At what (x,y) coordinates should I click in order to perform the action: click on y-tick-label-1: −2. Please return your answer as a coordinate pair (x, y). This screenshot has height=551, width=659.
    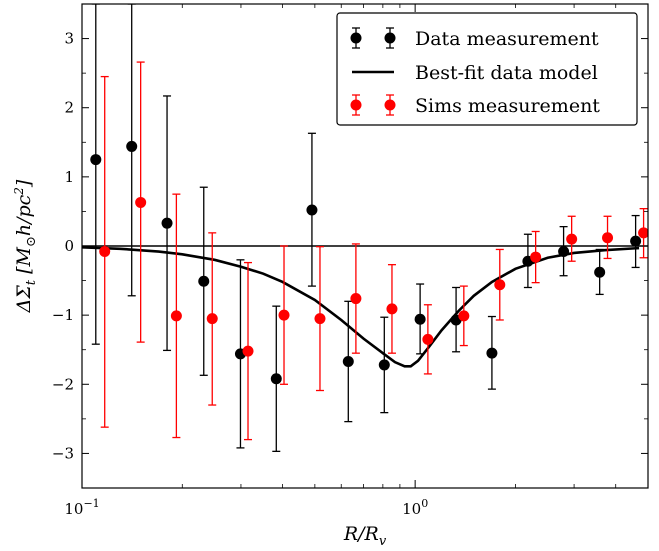
    Looking at the image, I should click on (63, 384).